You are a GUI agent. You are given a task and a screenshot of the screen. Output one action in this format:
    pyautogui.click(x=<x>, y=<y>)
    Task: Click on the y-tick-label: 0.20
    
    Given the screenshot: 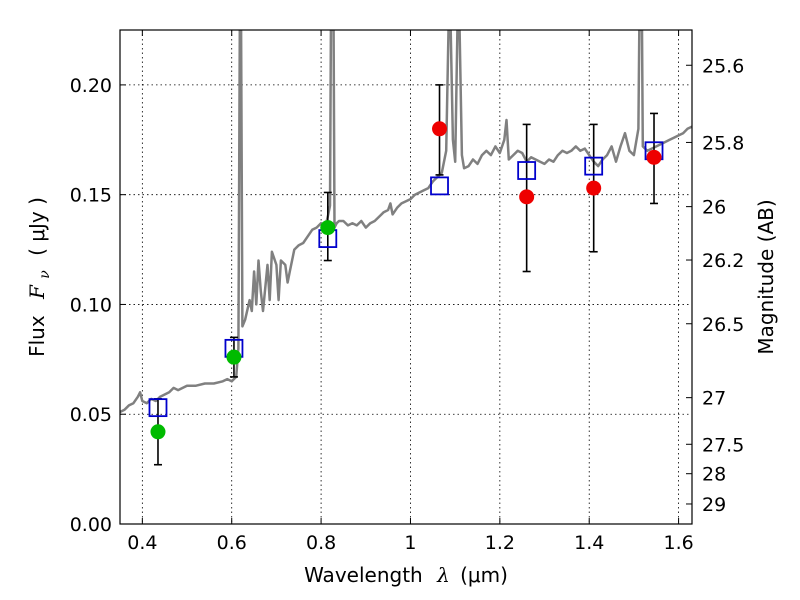 What is the action you would take?
    pyautogui.click(x=91, y=86)
    